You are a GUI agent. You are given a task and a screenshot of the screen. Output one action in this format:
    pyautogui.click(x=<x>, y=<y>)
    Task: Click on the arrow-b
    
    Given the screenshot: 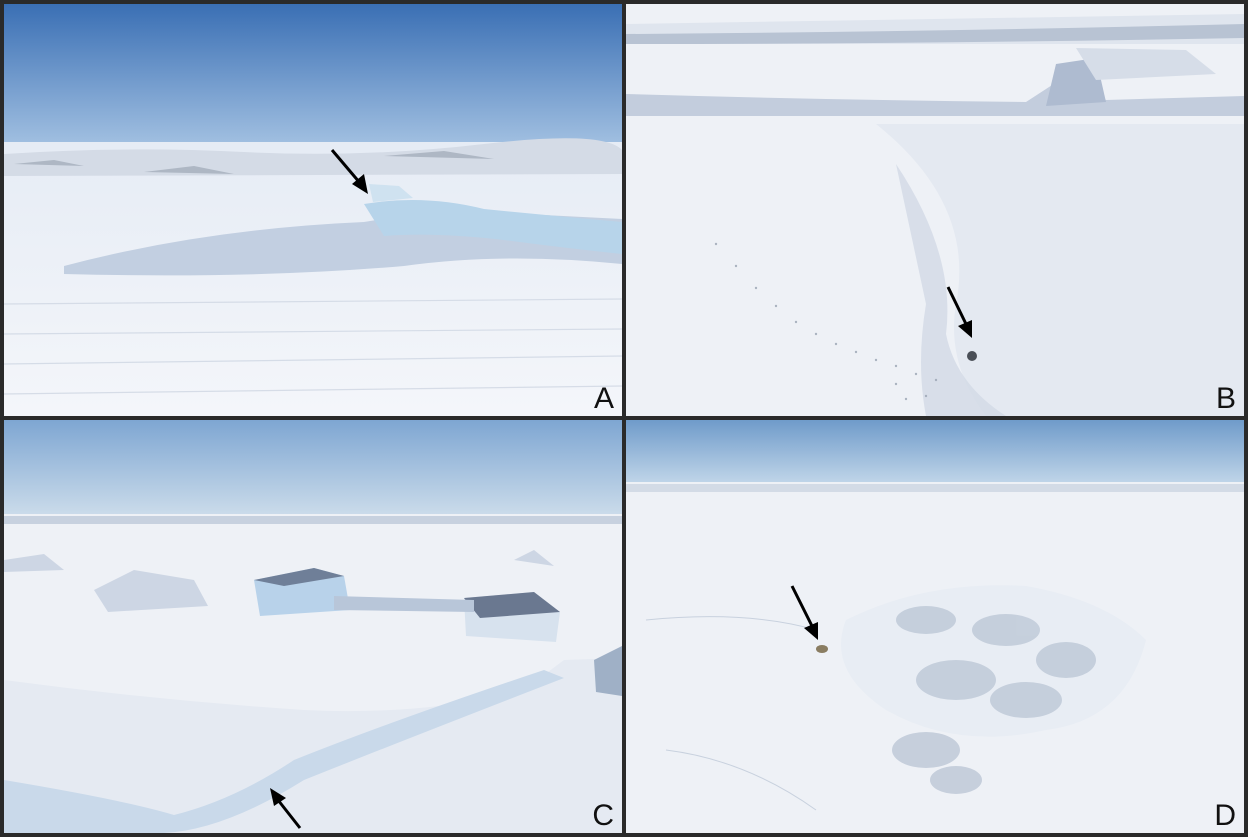 What is the action you would take?
    pyautogui.click(x=959, y=312)
    